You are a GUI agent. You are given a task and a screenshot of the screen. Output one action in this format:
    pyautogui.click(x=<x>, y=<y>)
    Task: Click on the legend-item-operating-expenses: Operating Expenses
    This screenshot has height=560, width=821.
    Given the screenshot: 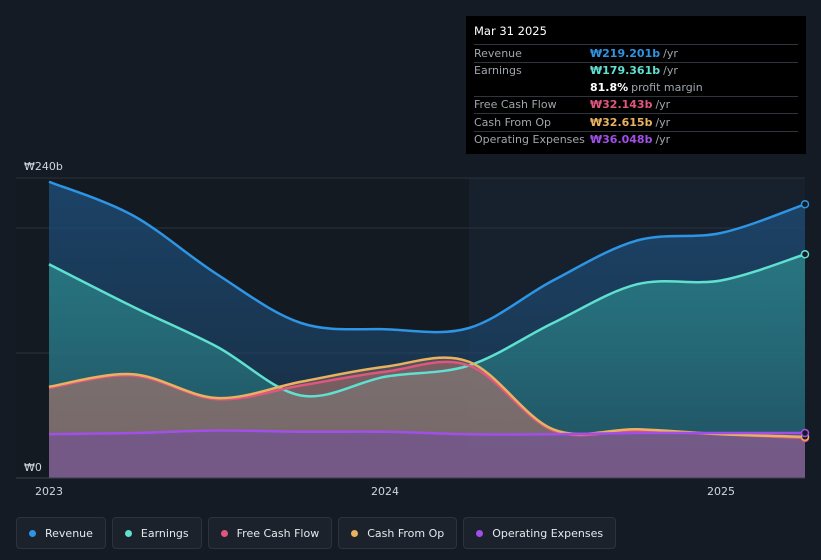 What is the action you would take?
    pyautogui.click(x=540, y=533)
    